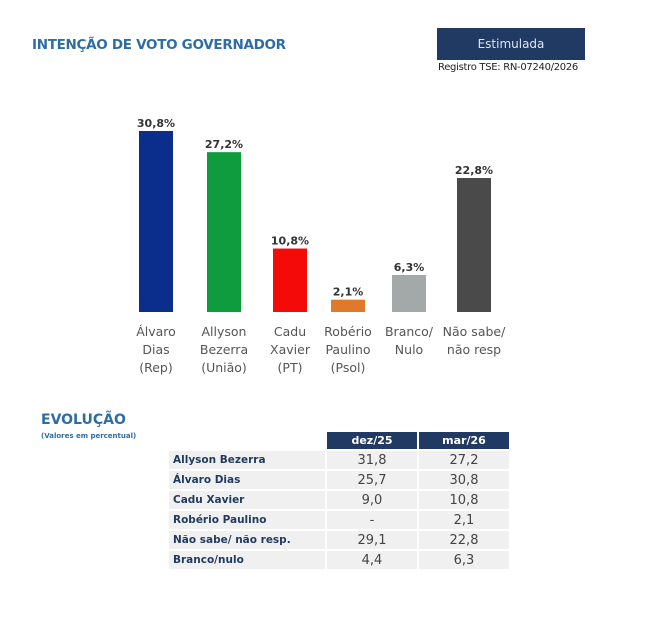 The width and height of the screenshot is (654, 636). I want to click on row-value: 25,7, so click(372, 480).